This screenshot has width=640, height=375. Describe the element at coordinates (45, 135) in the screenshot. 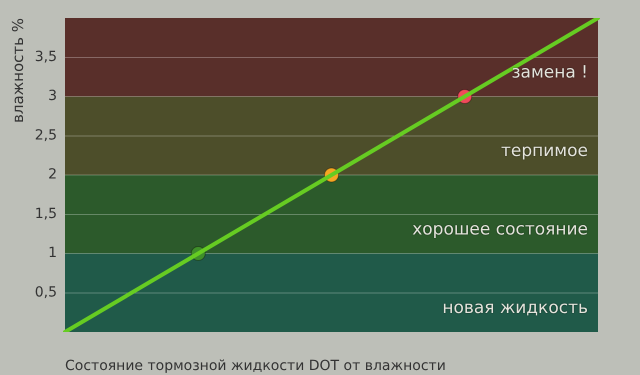

I see `y-tick-label: 2,5` at that location.